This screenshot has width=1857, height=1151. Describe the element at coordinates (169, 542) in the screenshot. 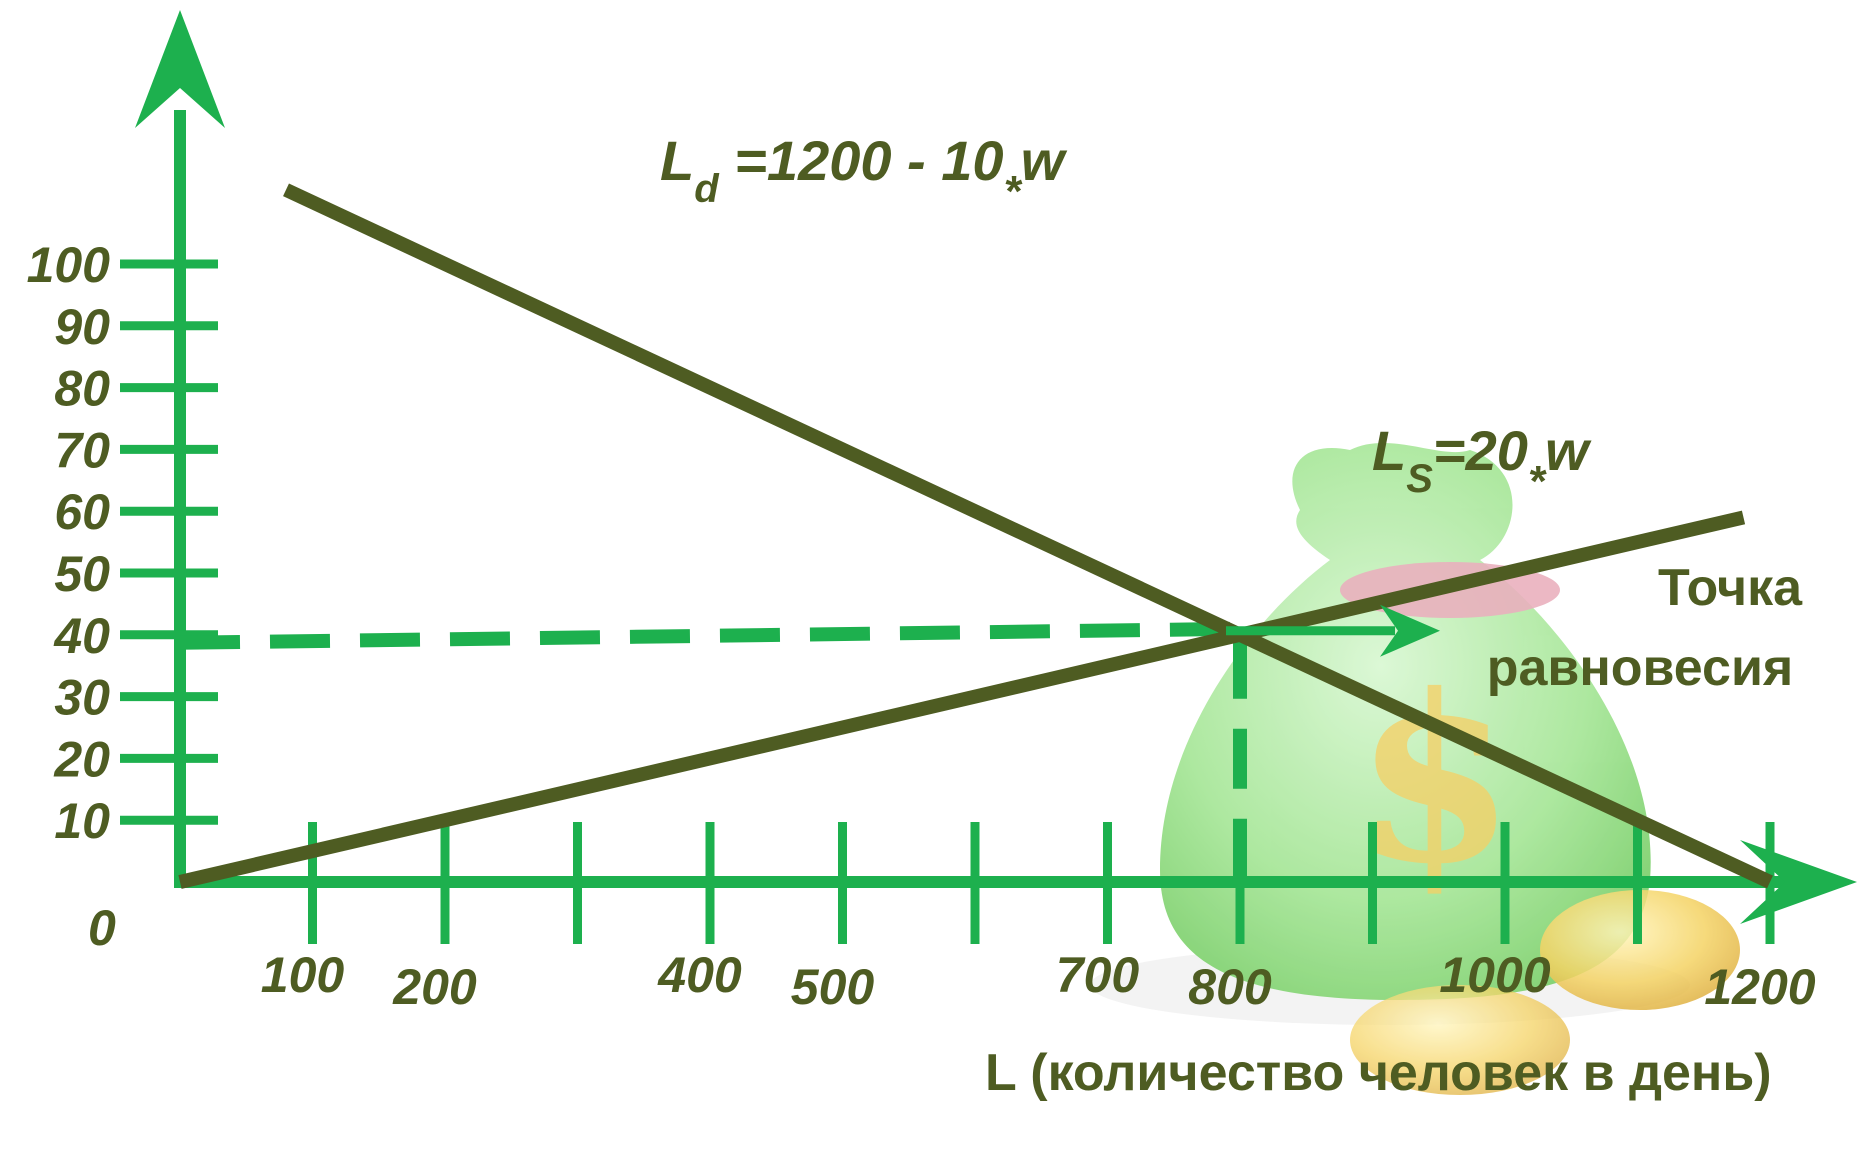

I see `y-ticks` at that location.